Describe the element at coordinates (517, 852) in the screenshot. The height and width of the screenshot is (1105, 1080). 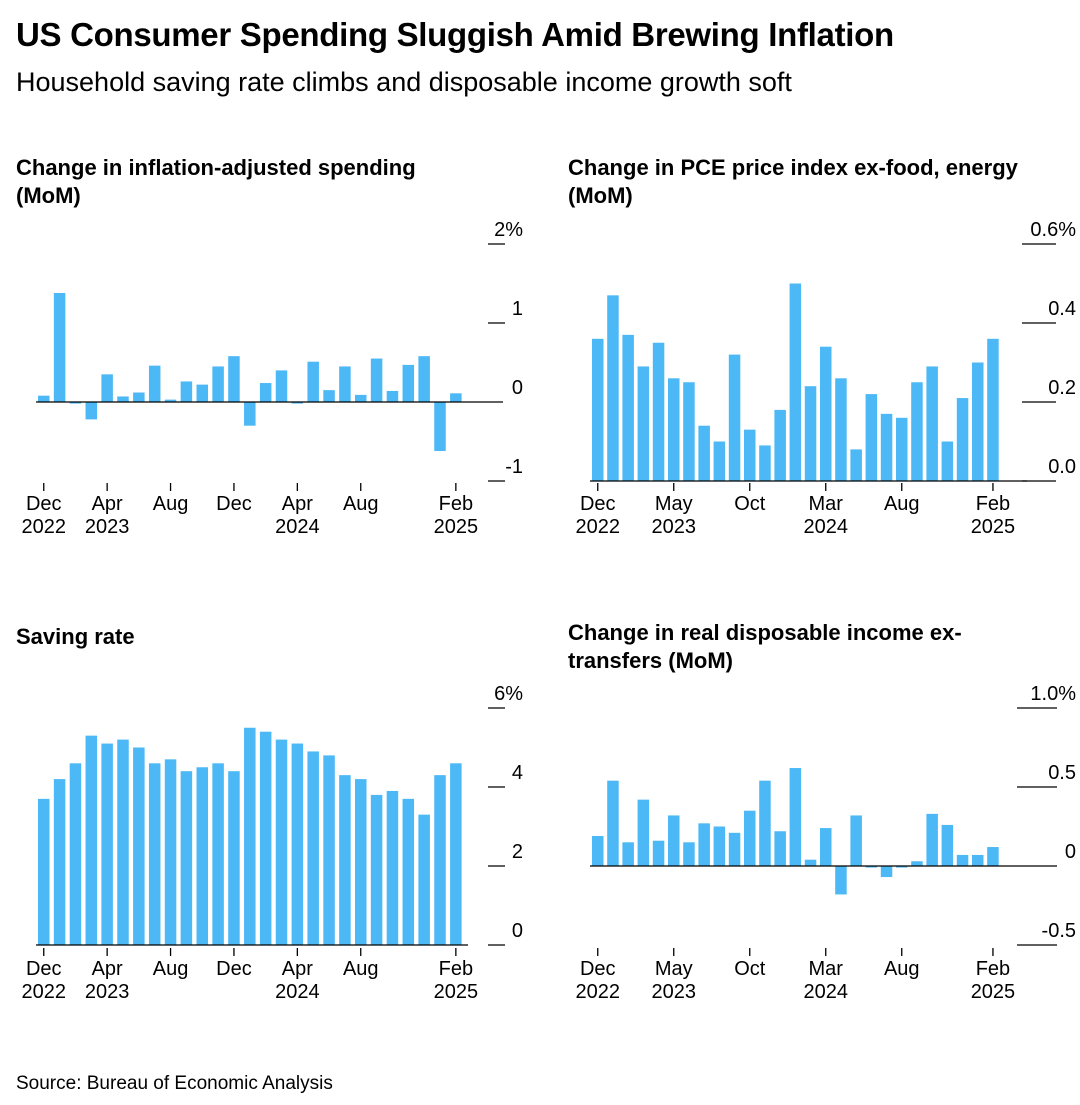
I see `y-tick-label: 2` at that location.